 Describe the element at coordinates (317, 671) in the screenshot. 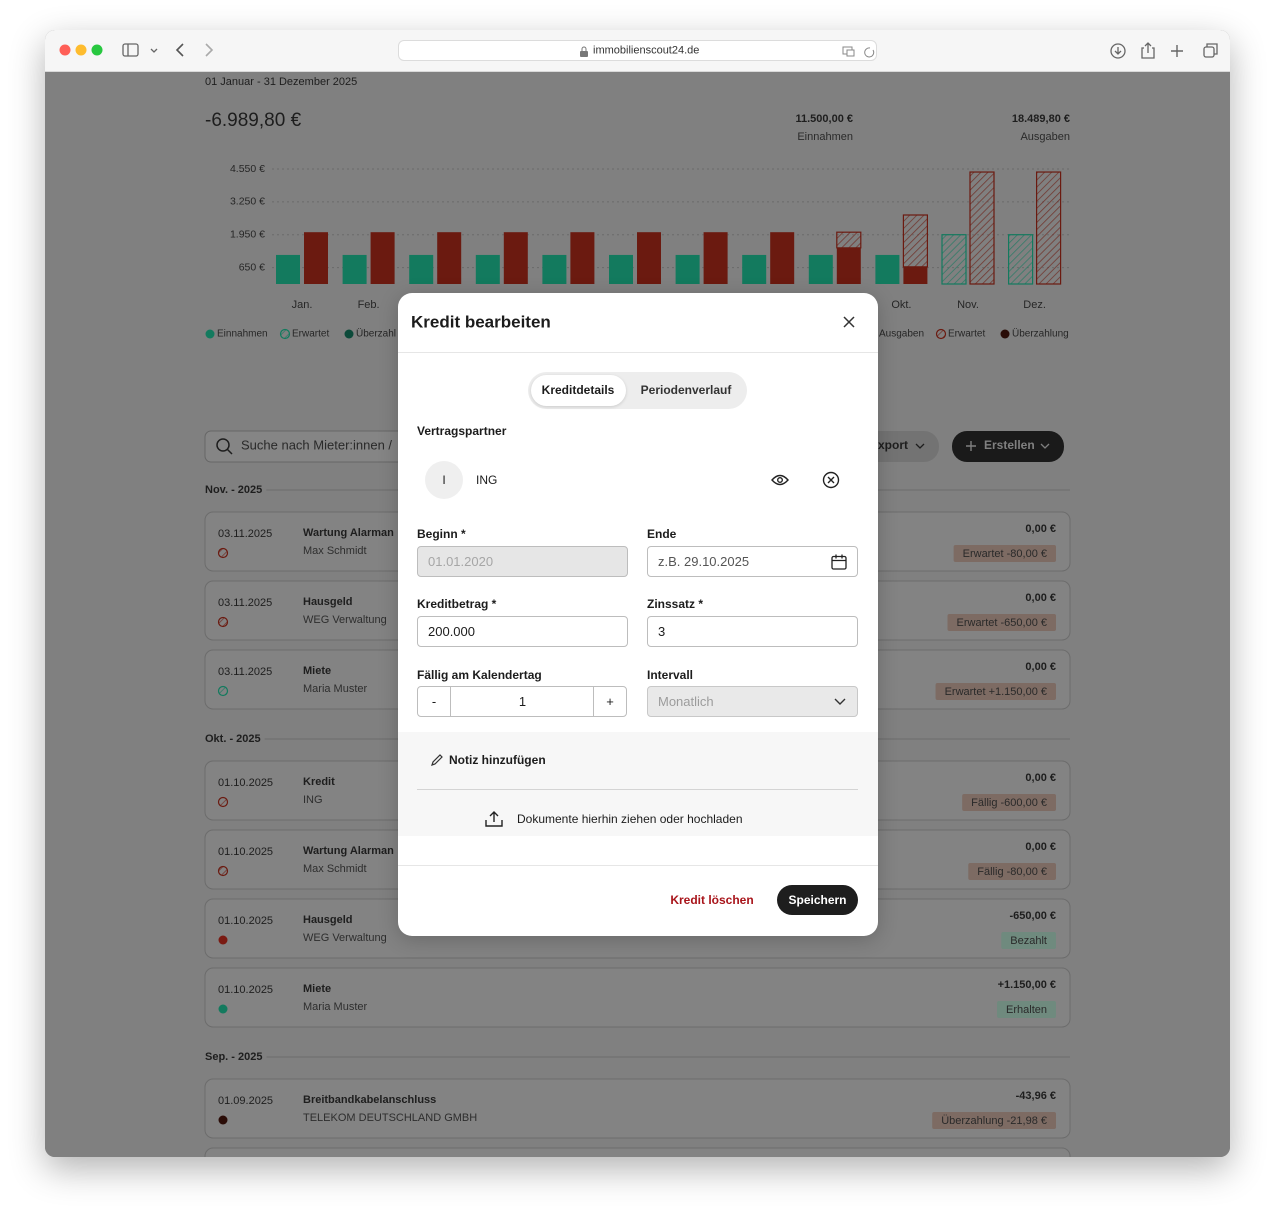

I see `row-title: Miete` at that location.